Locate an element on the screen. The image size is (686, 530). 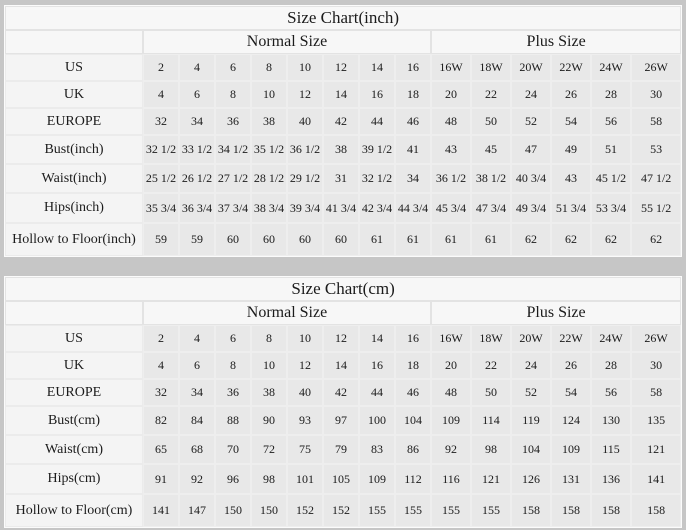
size-value-cell: 112 is located at coordinates (413, 479).